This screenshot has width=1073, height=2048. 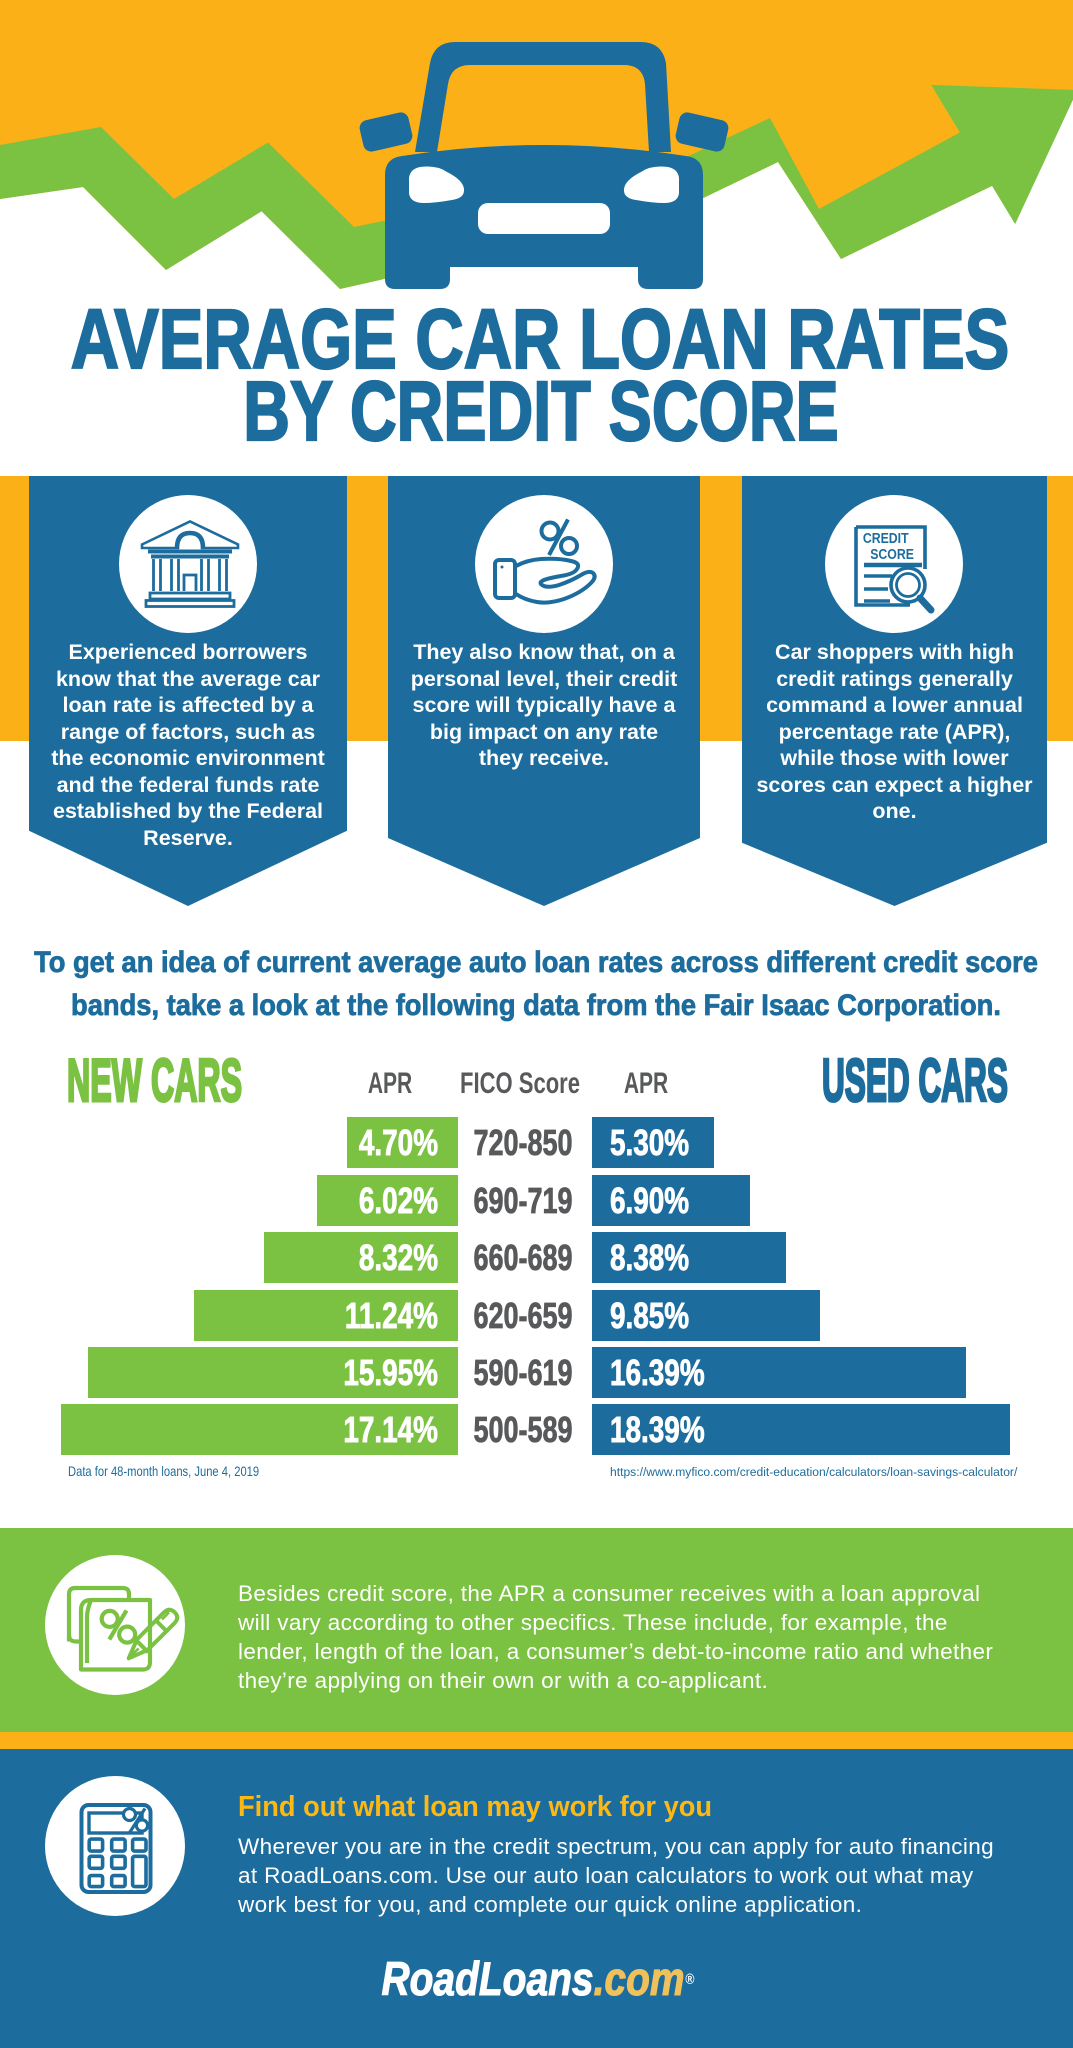 I want to click on svg-text: CREDIT, so click(x=886, y=538).